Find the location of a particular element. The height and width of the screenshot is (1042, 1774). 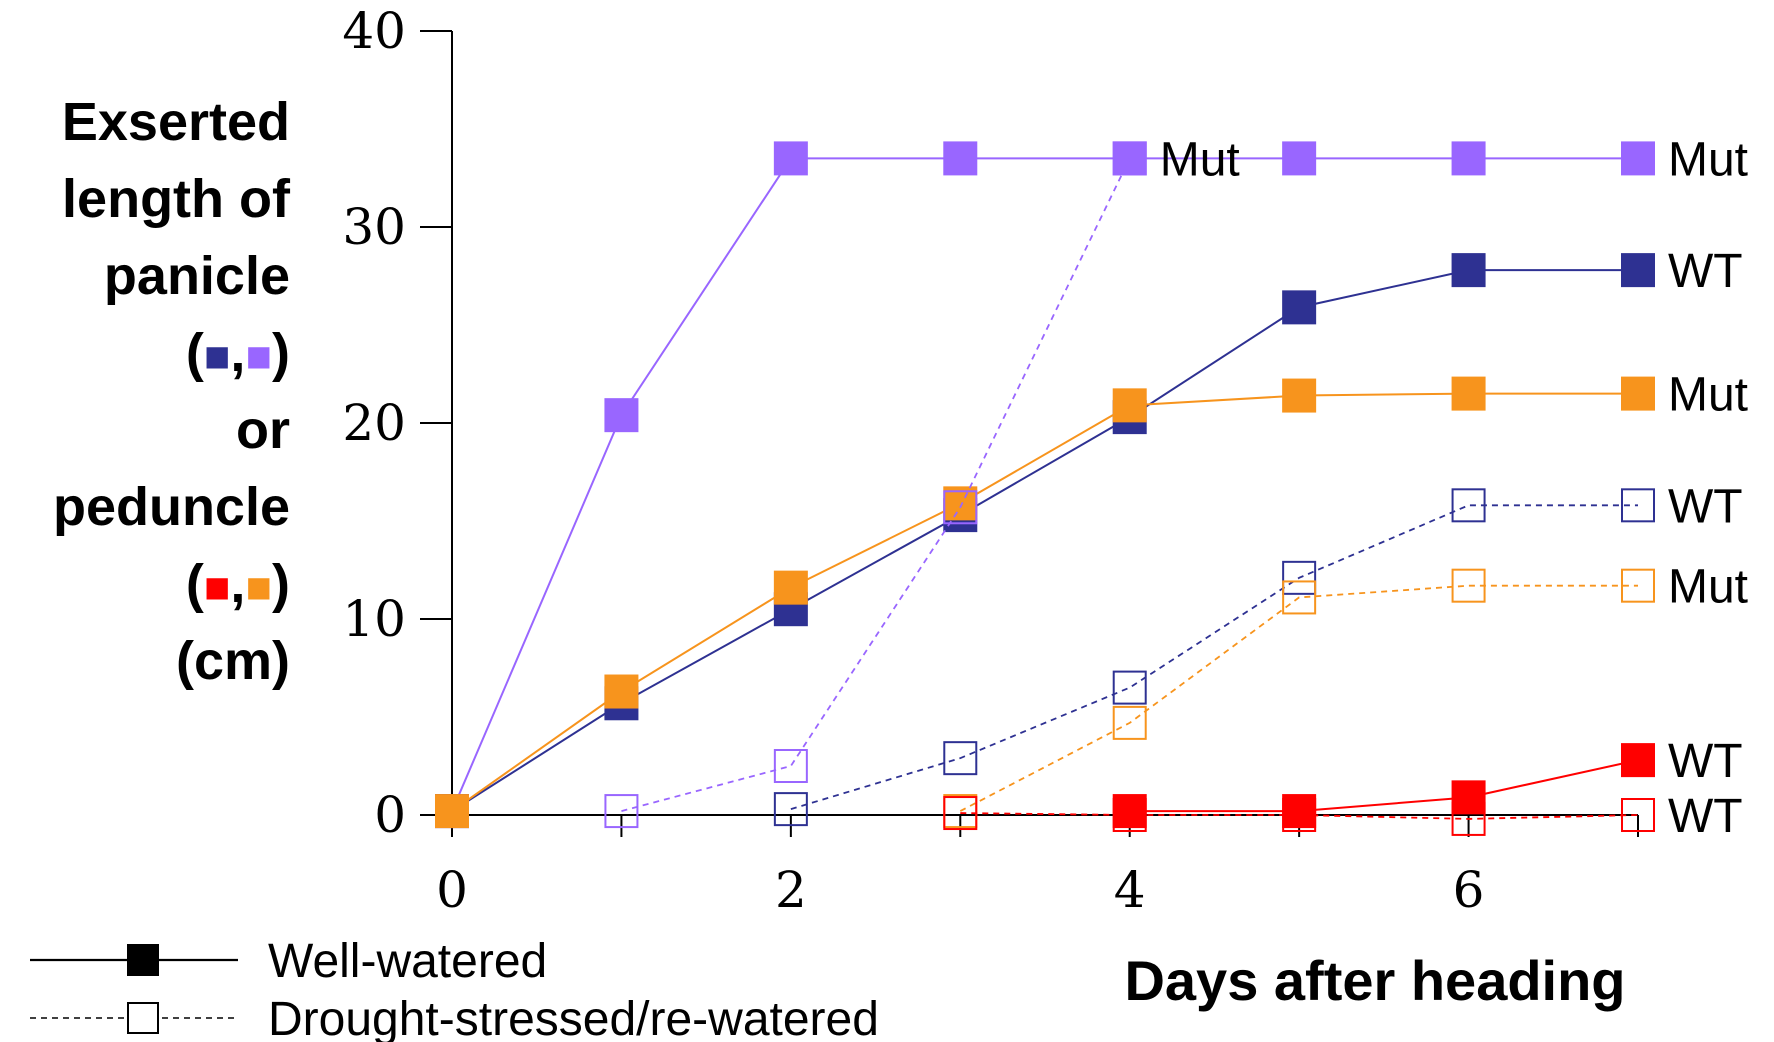

y-axis-title-line: or is located at coordinates (263, 430).